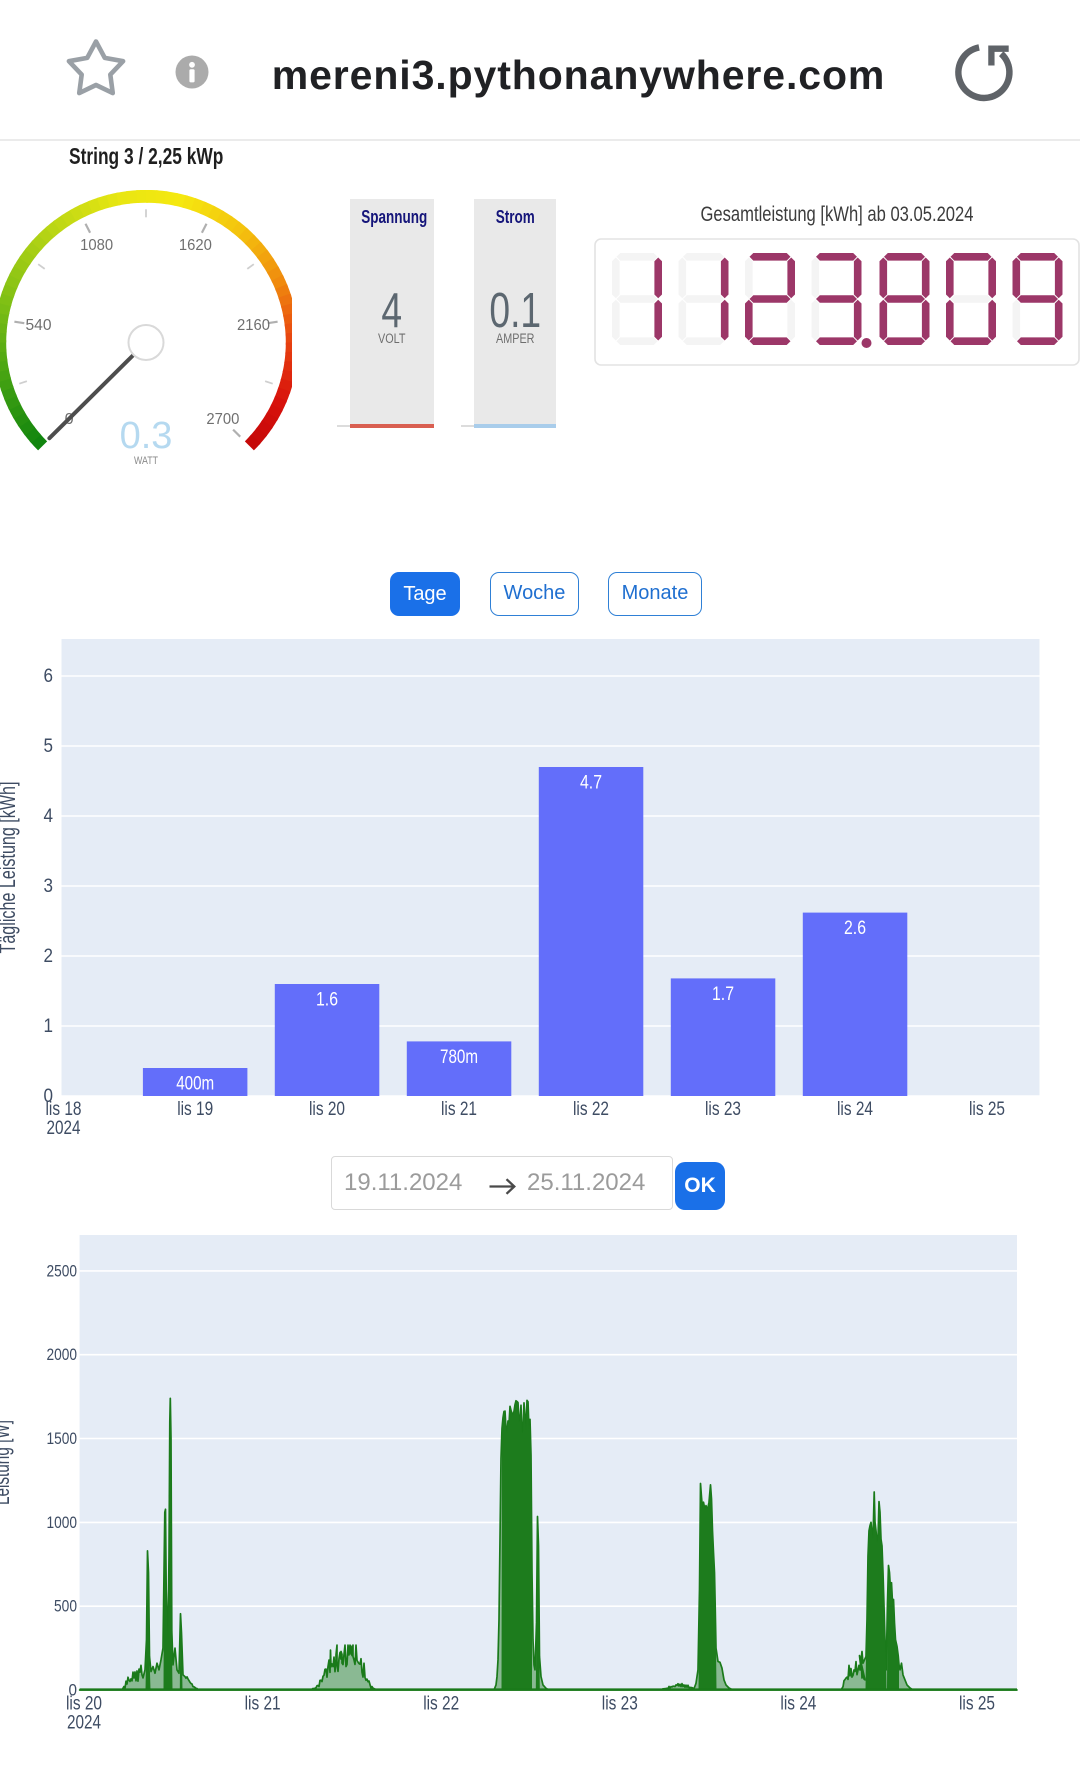 This screenshot has width=1080, height=1771. Describe the element at coordinates (855, 928) in the screenshot. I see `svg-text: 2.6` at that location.